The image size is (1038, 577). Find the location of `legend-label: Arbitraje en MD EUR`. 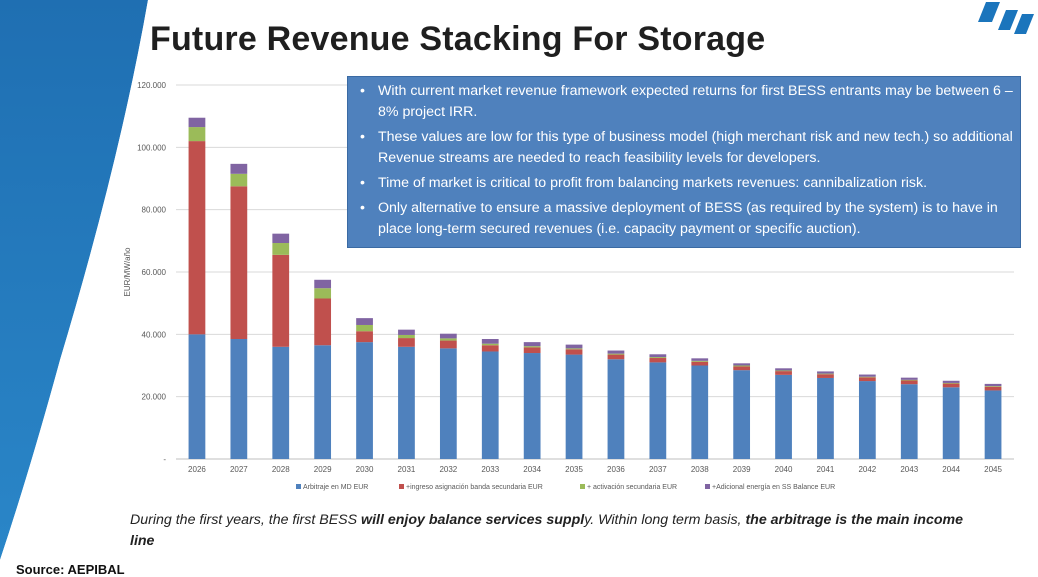

legend-label: Arbitraje en MD EUR is located at coordinates (335, 487).